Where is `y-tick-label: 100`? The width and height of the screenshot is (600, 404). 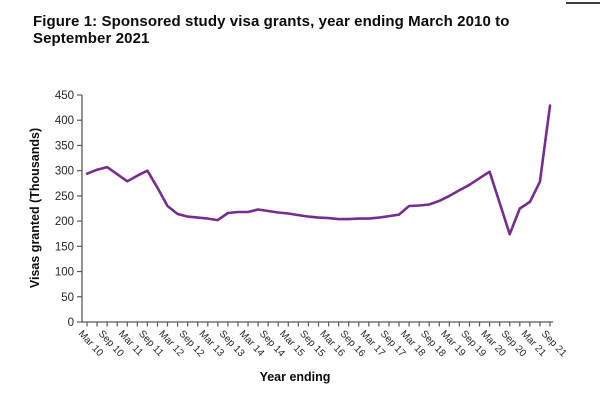
y-tick-label: 100 is located at coordinates (64, 273).